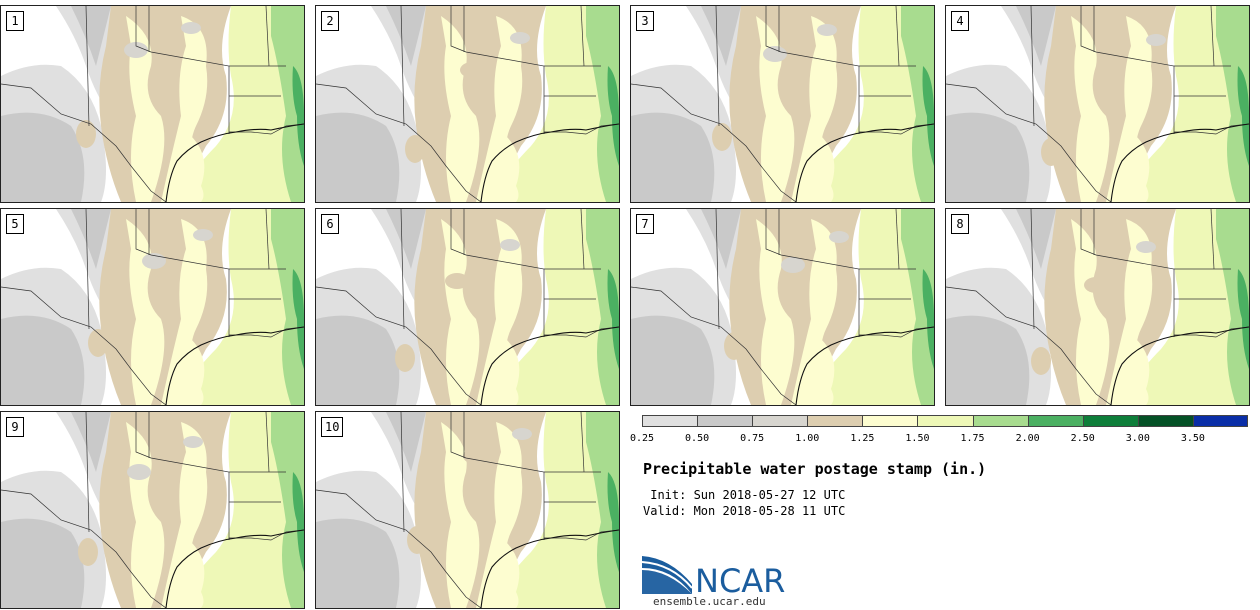  Describe the element at coordinates (815, 469) in the screenshot. I see `chart-title: Precipitable water postage stamp (in.)` at that location.